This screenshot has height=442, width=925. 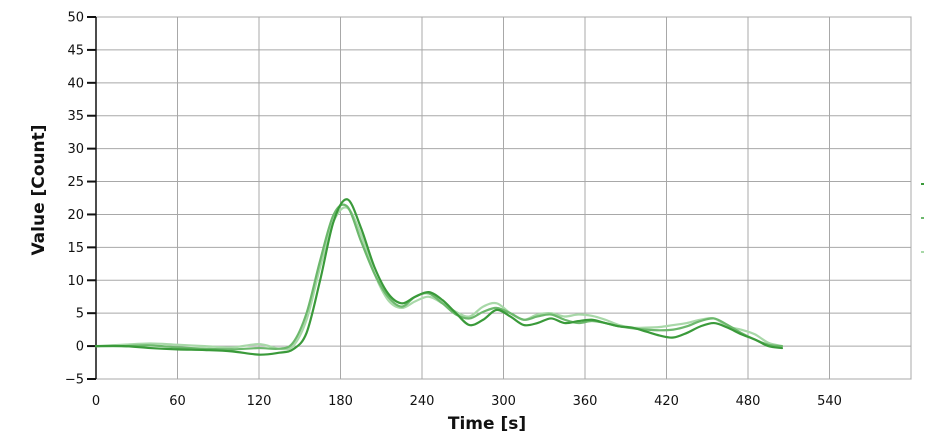 I want to click on y-tick-label: 0, so click(x=80, y=347).